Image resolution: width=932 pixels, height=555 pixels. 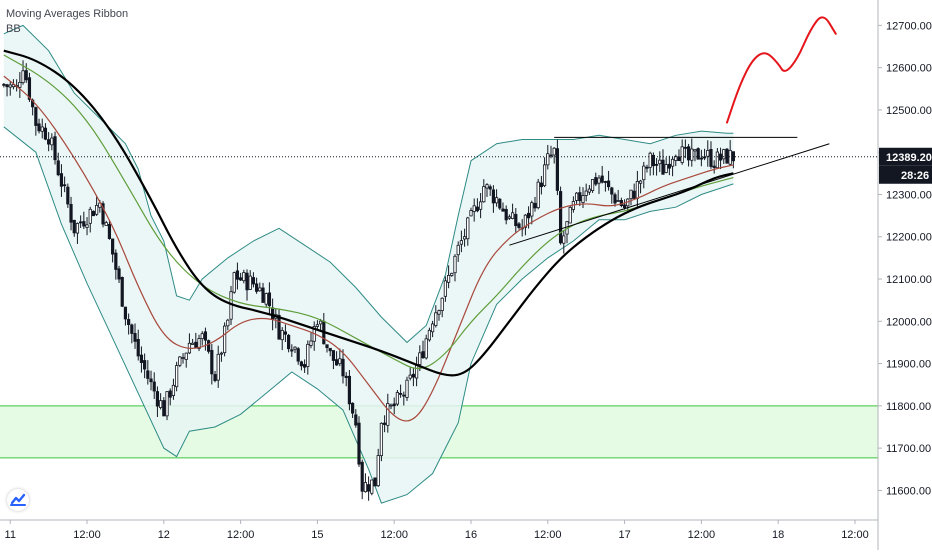 What do you see at coordinates (908, 449) in the screenshot?
I see `price-tick-label: 11700.00` at bounding box center [908, 449].